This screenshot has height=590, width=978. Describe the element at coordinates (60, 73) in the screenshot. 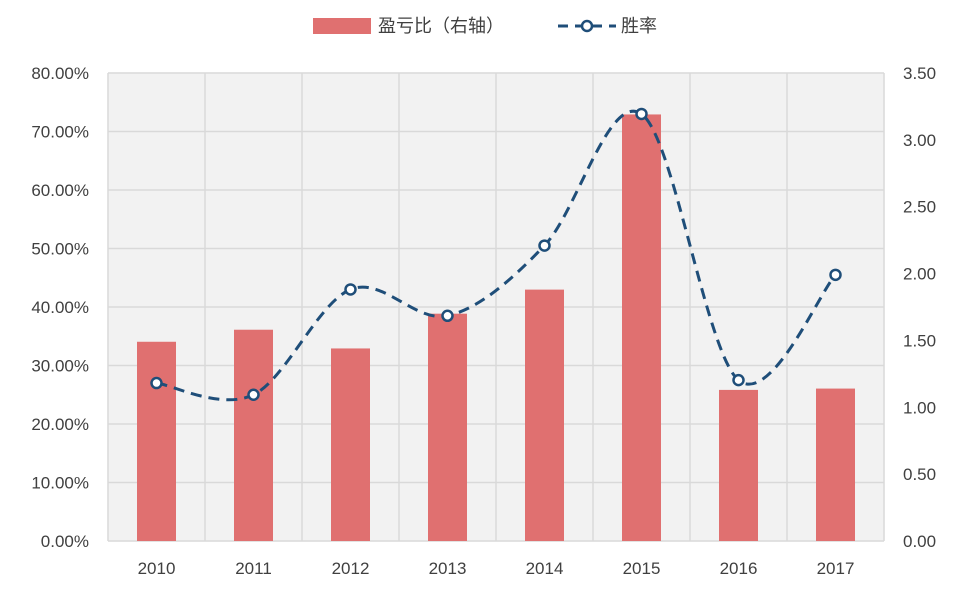

I see `y-left-tick-label: 80.00%` at that location.